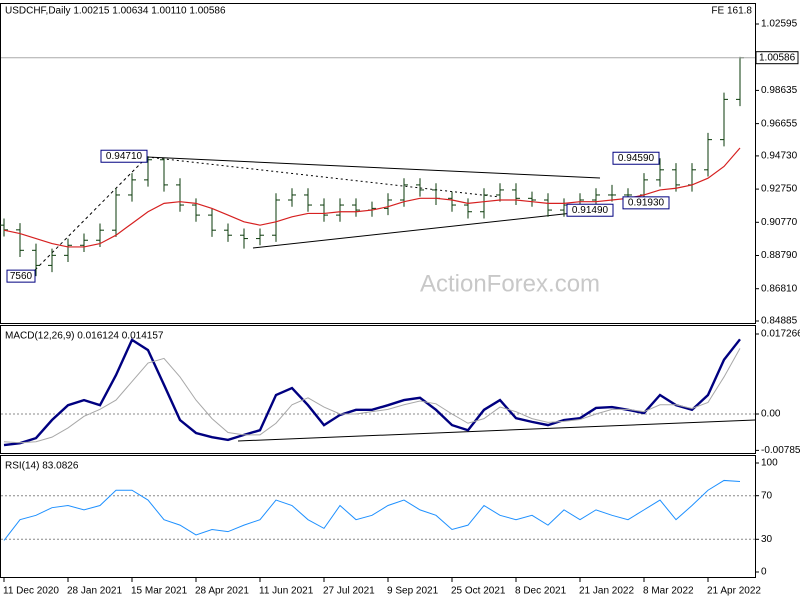 This screenshot has width=800, height=600. I want to click on annotation-label: 0.91930, so click(646, 202).